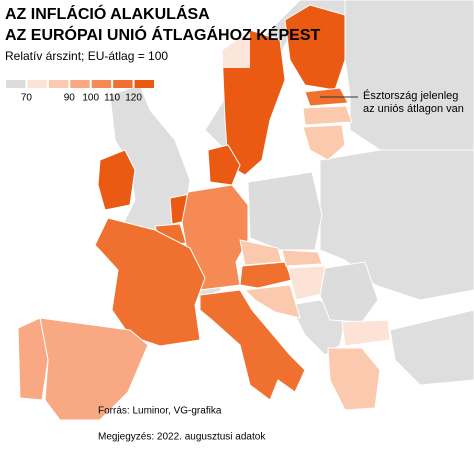 The height and width of the screenshot is (449, 474). What do you see at coordinates (112, 98) in the screenshot?
I see `legend-tick-label: 110` at bounding box center [112, 98].